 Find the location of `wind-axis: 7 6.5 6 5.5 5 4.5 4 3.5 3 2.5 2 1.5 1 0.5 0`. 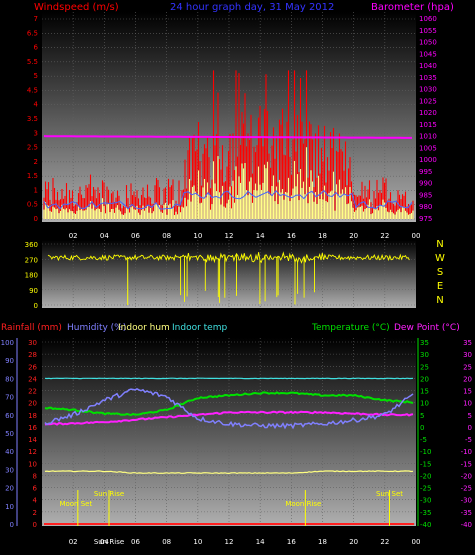

wind-axis: 7 6.5 6 5.5 5 4.5 4 3.5 3 2.5 2 1.5 1 0.5 0 is located at coordinates (33, 119).